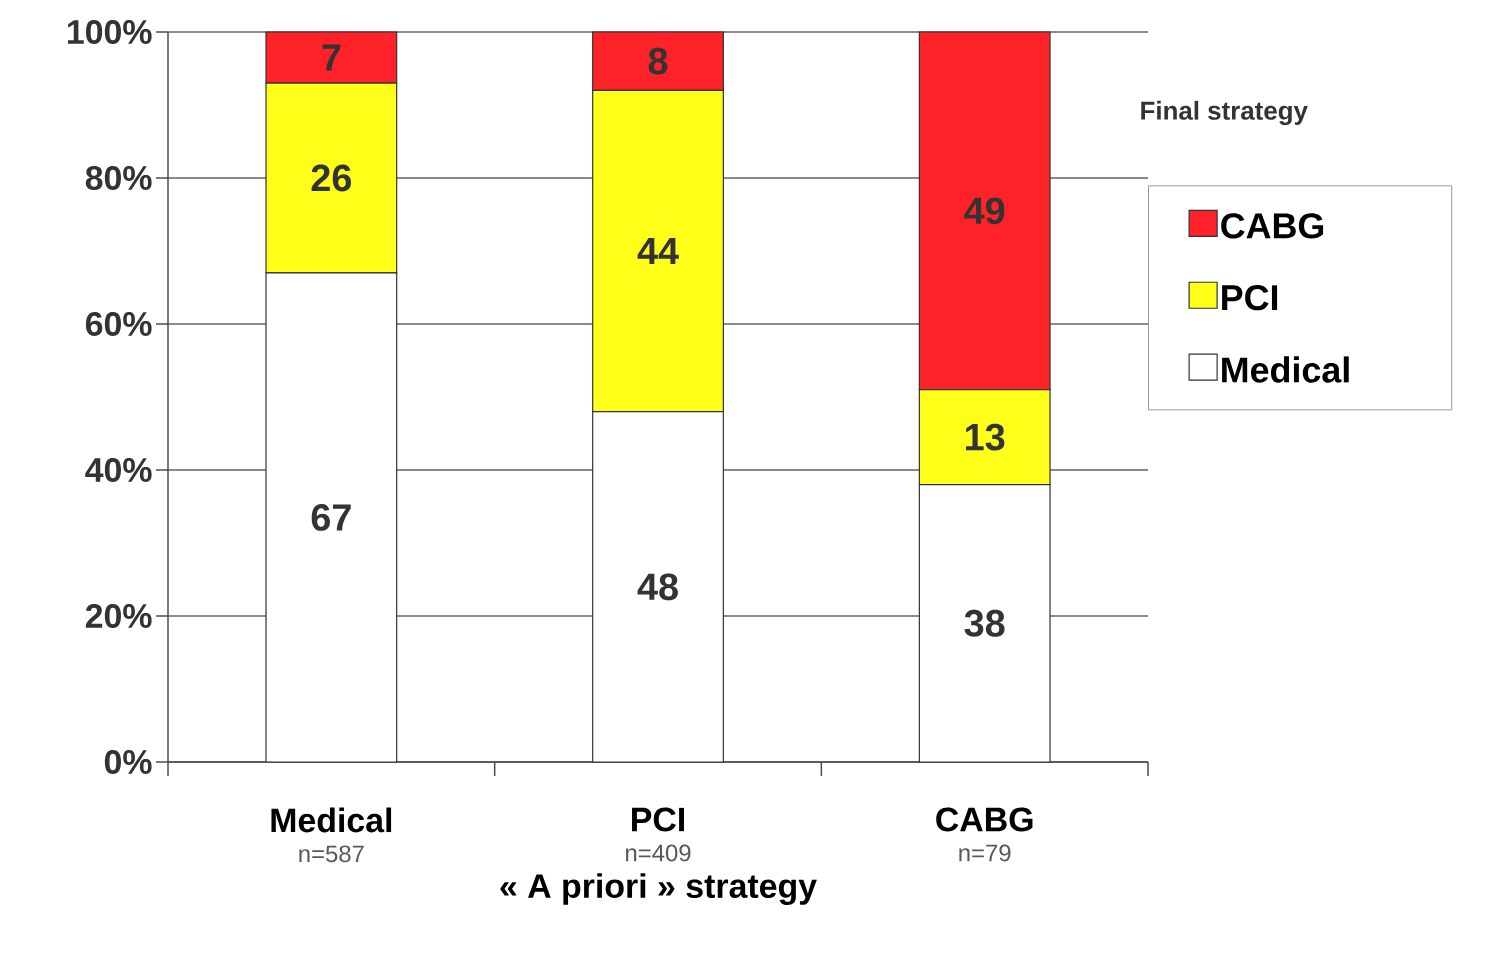 Image resolution: width=1511 pixels, height=979 pixels. I want to click on x-tick-label: PCI, so click(658, 819).